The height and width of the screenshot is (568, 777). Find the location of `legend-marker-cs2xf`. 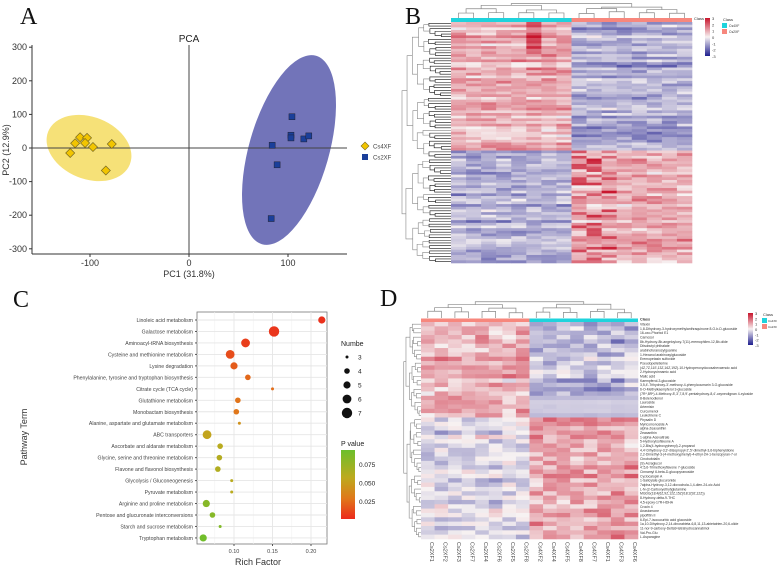

legend-marker-cs2xf is located at coordinates (365, 157).